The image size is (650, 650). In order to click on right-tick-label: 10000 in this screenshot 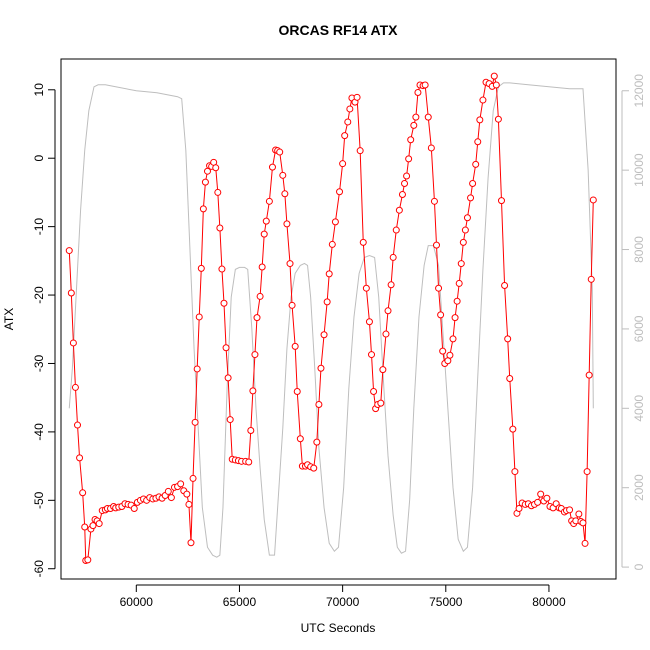, I will do `click(639, 170)`.